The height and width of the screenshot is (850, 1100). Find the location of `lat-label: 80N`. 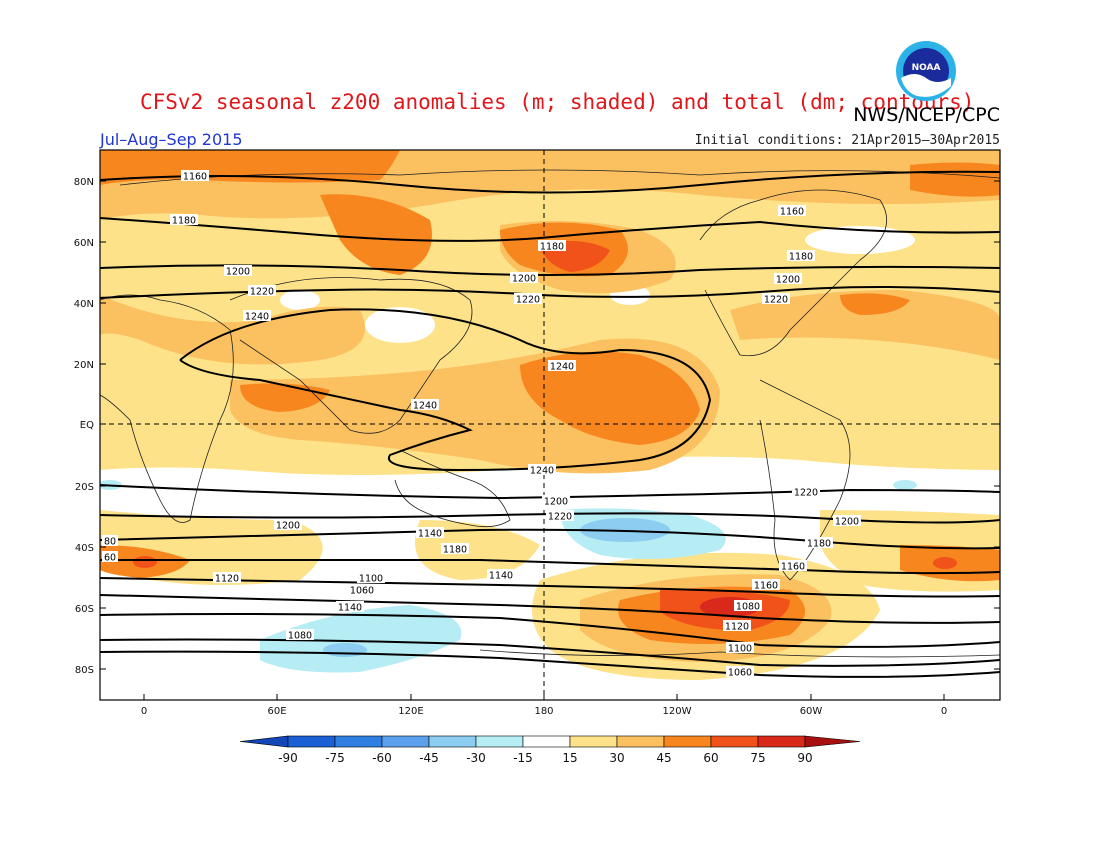

lat-label: 80N is located at coordinates (84, 182).